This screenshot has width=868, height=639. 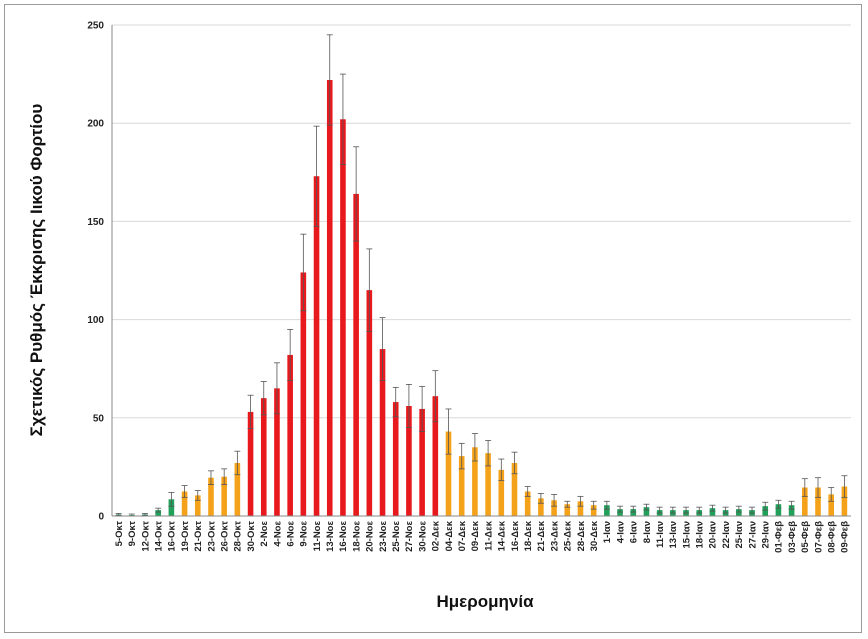 I want to click on x-tick-label: 18-Ιαν, so click(x=700, y=535).